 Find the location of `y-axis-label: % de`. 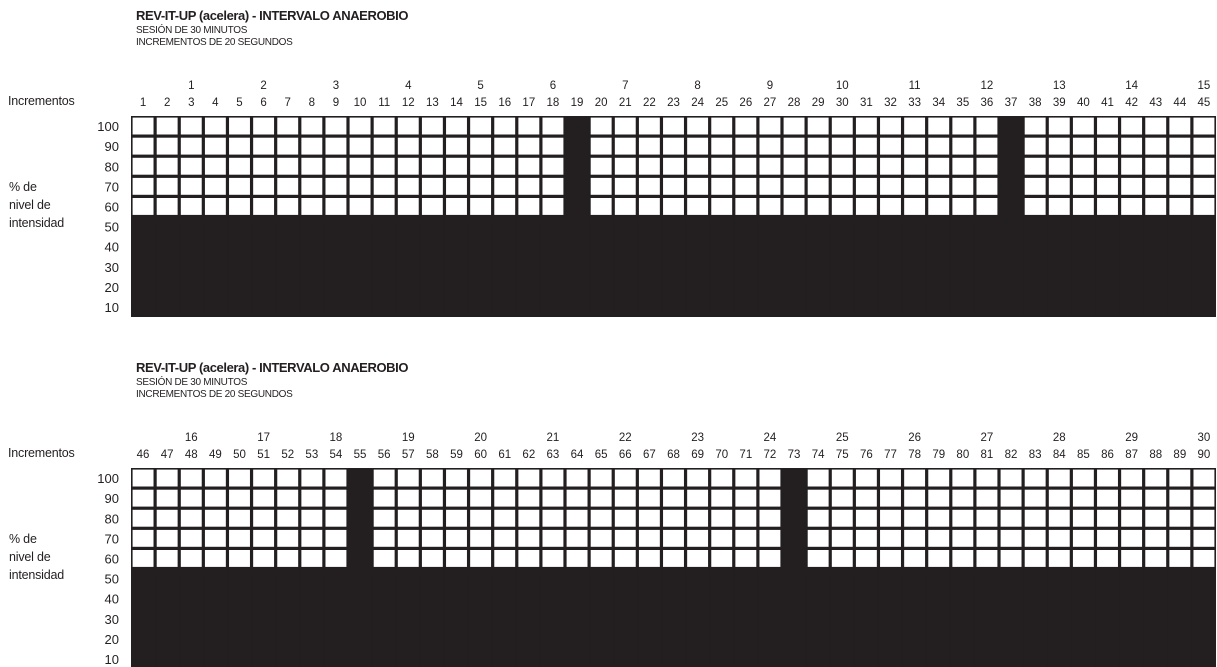

y-axis-label: % de is located at coordinates (23, 539).